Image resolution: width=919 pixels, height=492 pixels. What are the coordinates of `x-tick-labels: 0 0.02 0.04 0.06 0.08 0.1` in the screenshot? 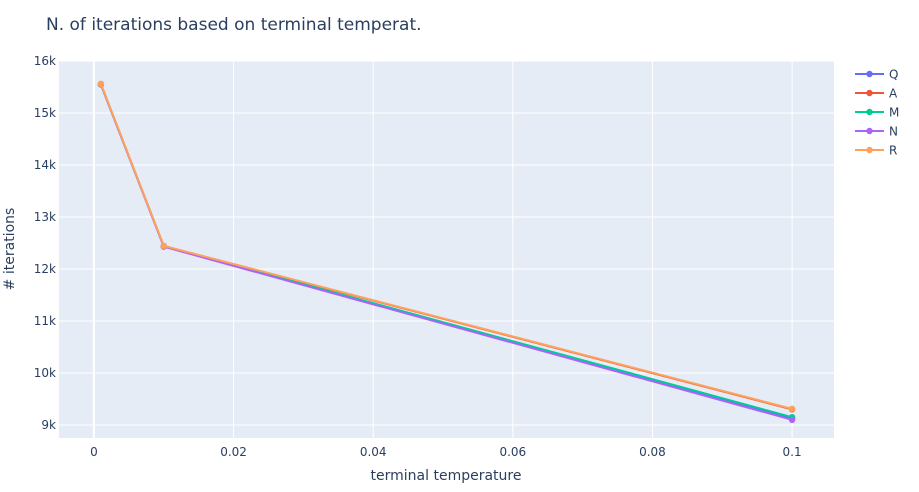 It's located at (446, 452).